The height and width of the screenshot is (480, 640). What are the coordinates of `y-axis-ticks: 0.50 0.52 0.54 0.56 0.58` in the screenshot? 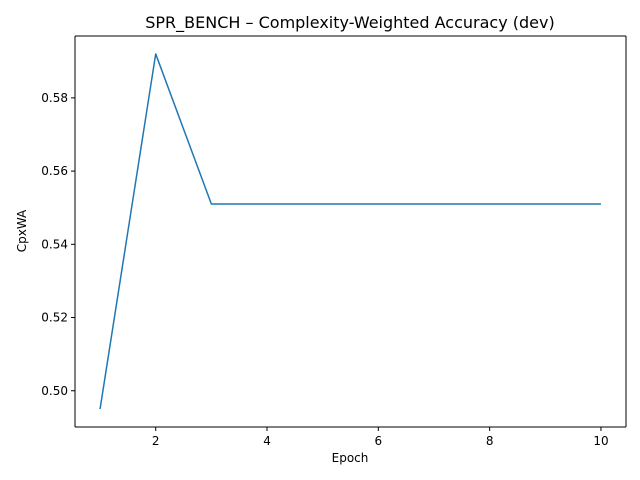 It's located at (58, 244).